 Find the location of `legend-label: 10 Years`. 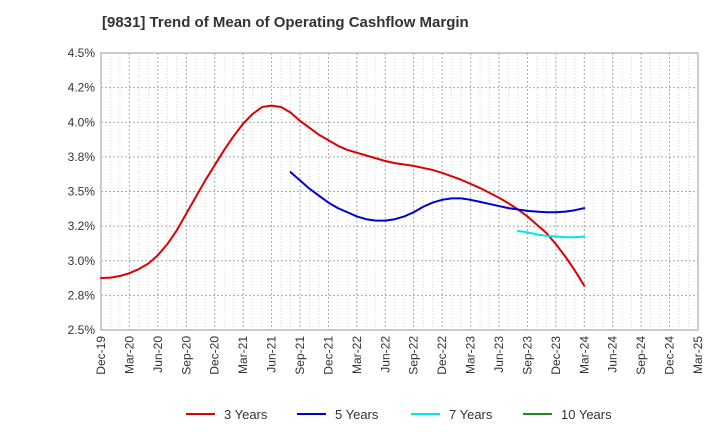

legend-label: 10 Years is located at coordinates (586, 414).